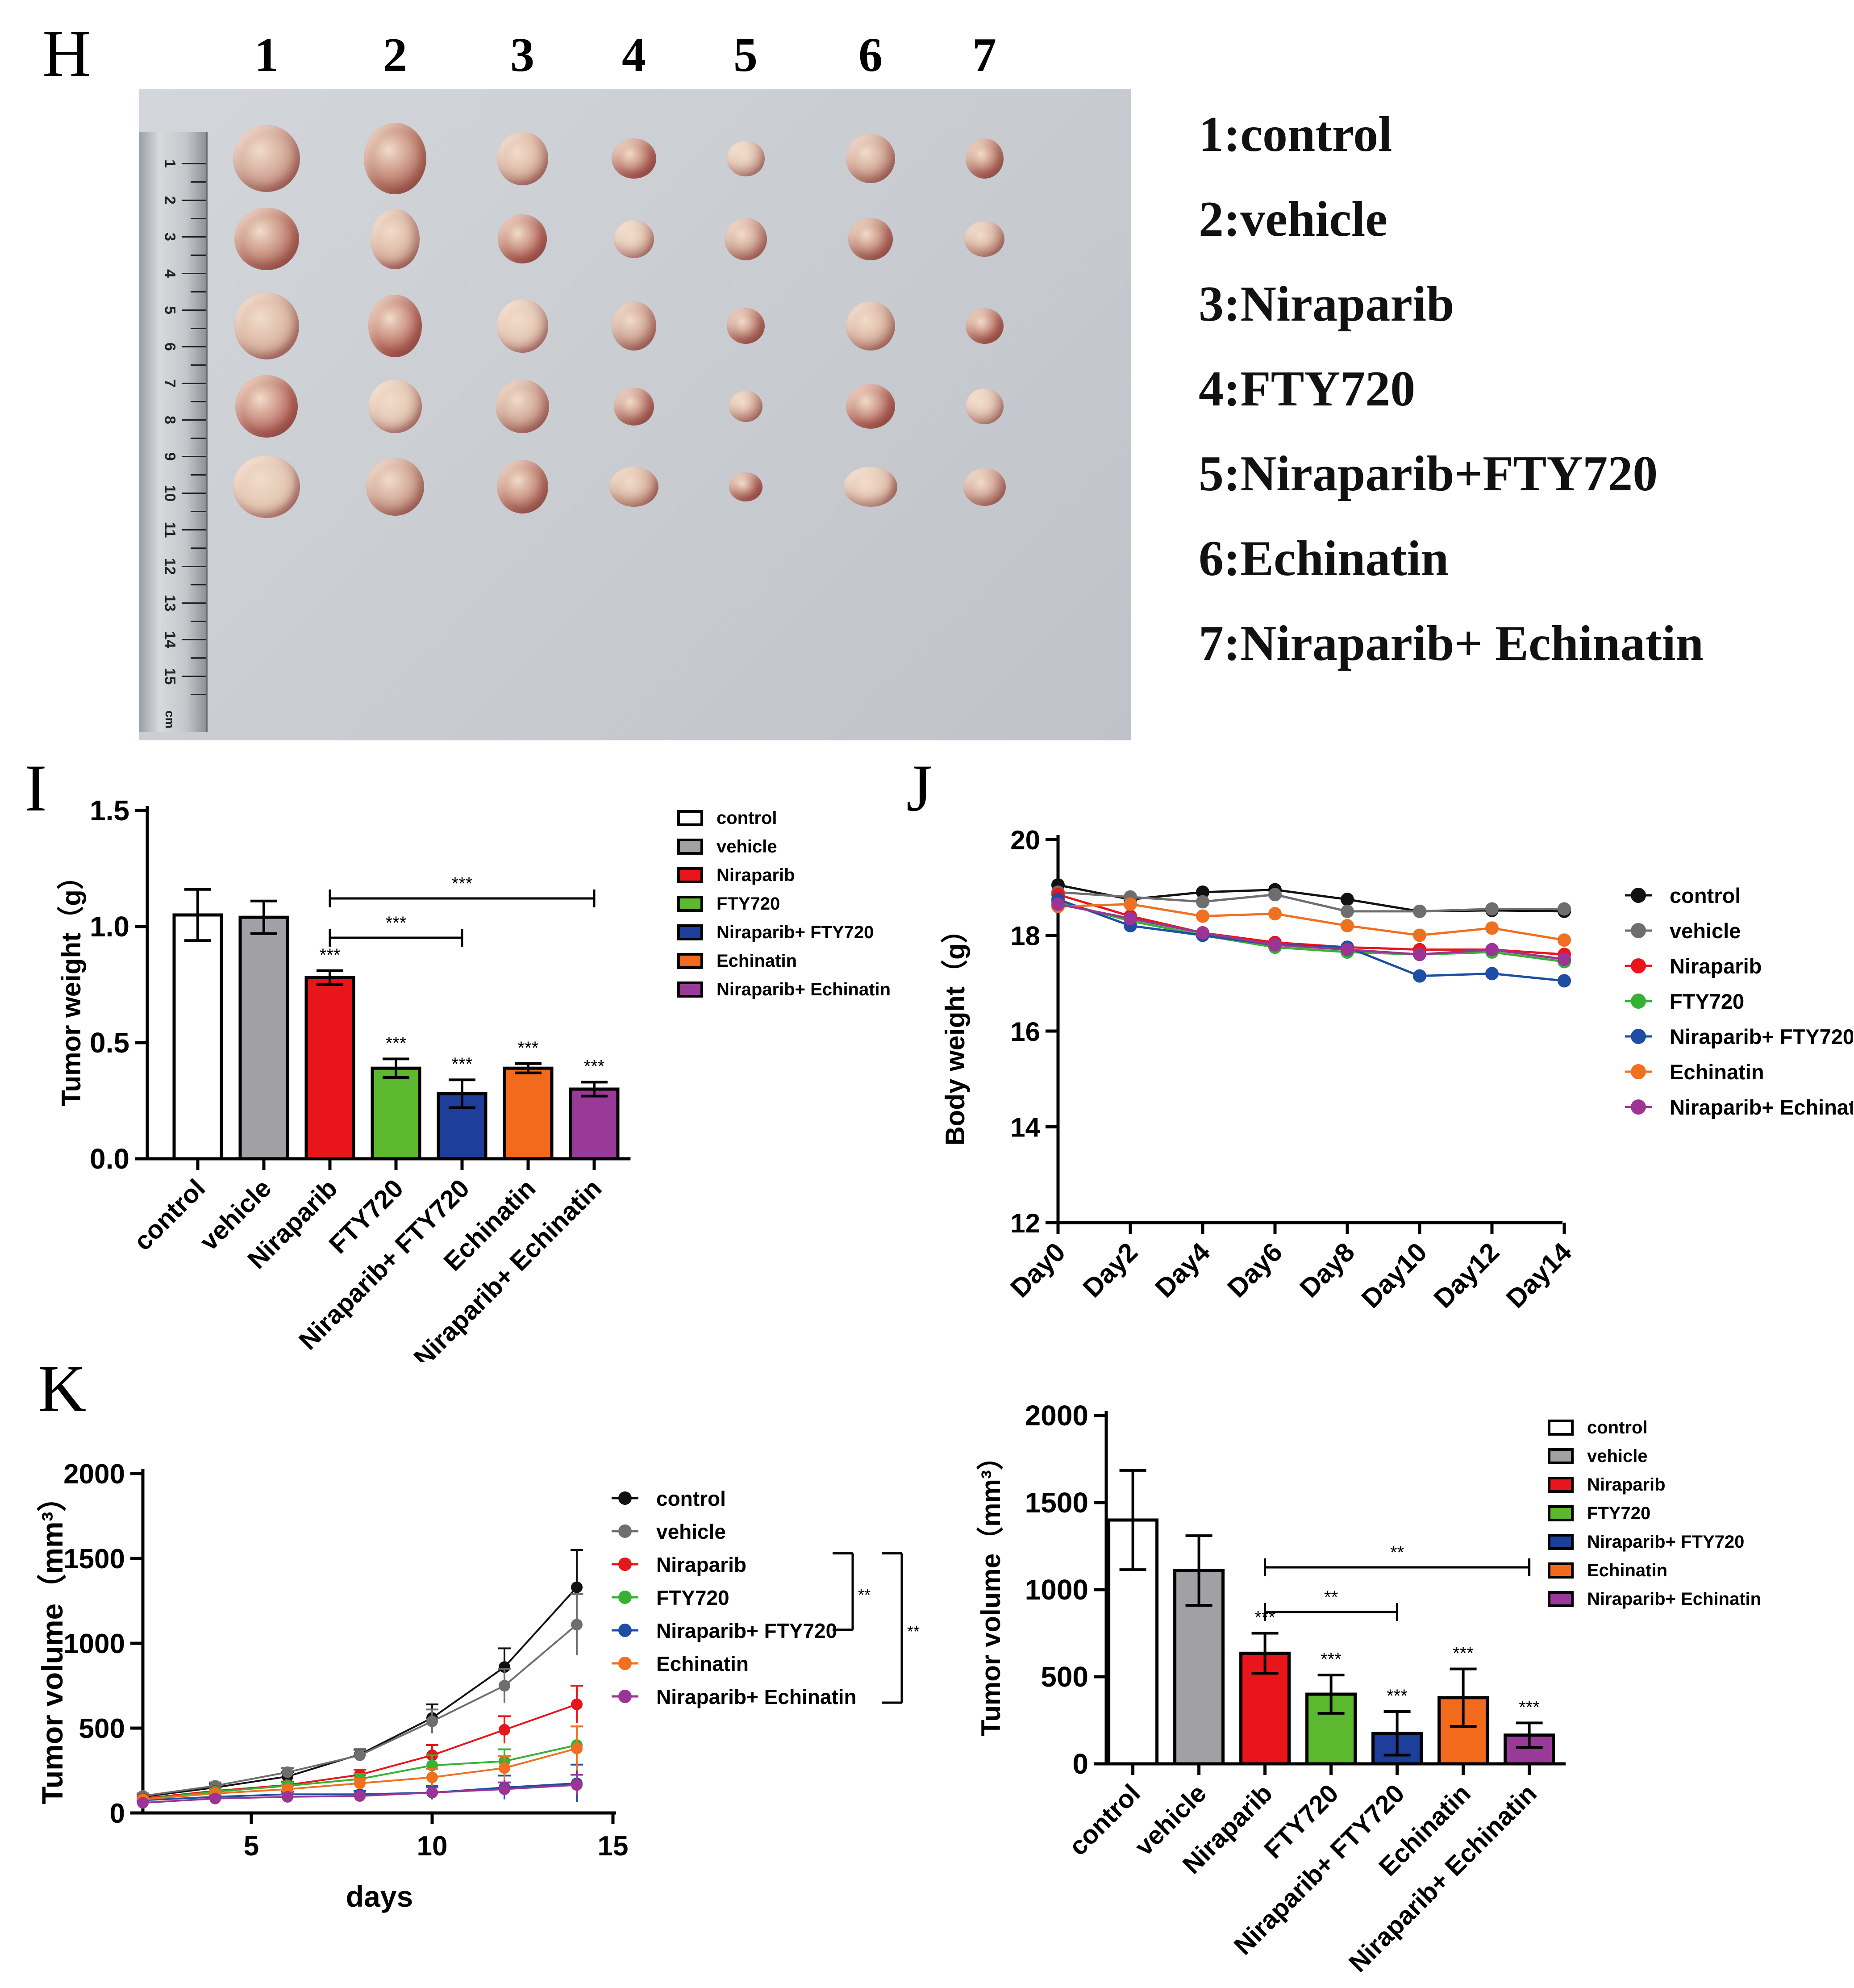  I want to click on x-tick-label: control, so click(1104, 1820).